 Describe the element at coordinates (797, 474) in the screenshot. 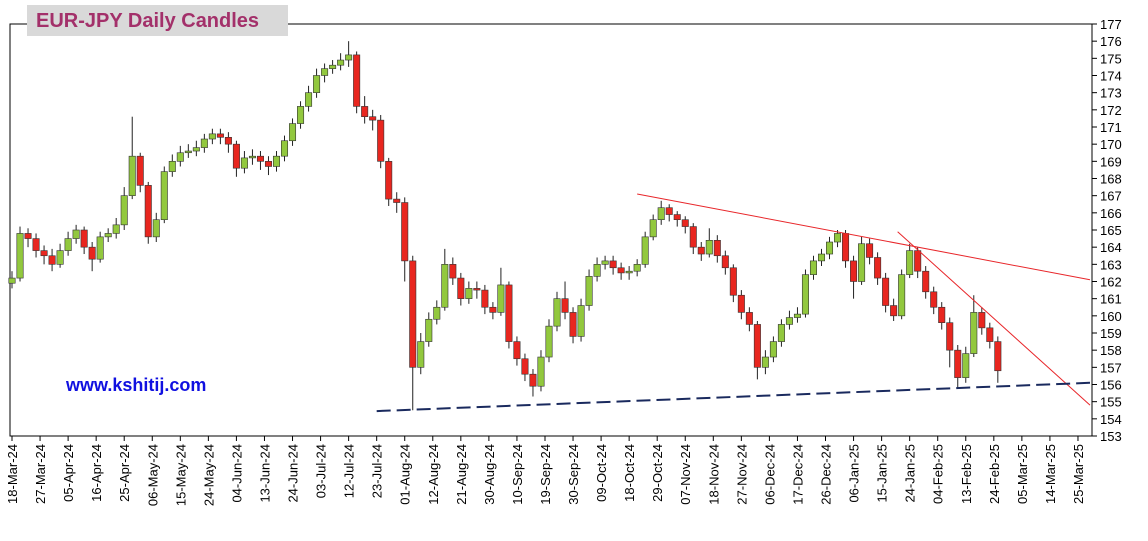

I see `x-tick-label: 17-Dec-24` at that location.